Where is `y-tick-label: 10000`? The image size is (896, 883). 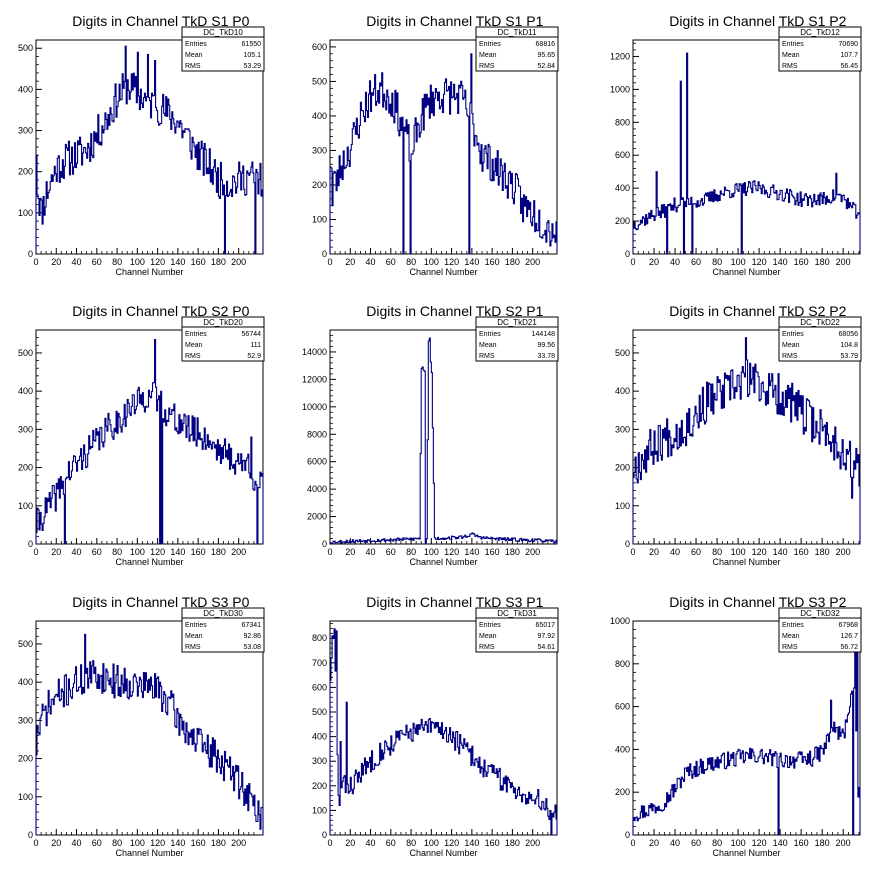 y-tick-label: 10000 is located at coordinates (314, 407).